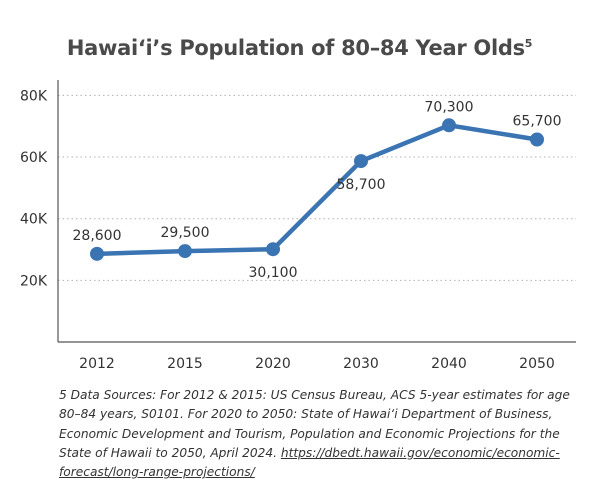 This screenshot has width=599, height=500. What do you see at coordinates (273, 273) in the screenshot?
I see `data-label: 30,100` at bounding box center [273, 273].